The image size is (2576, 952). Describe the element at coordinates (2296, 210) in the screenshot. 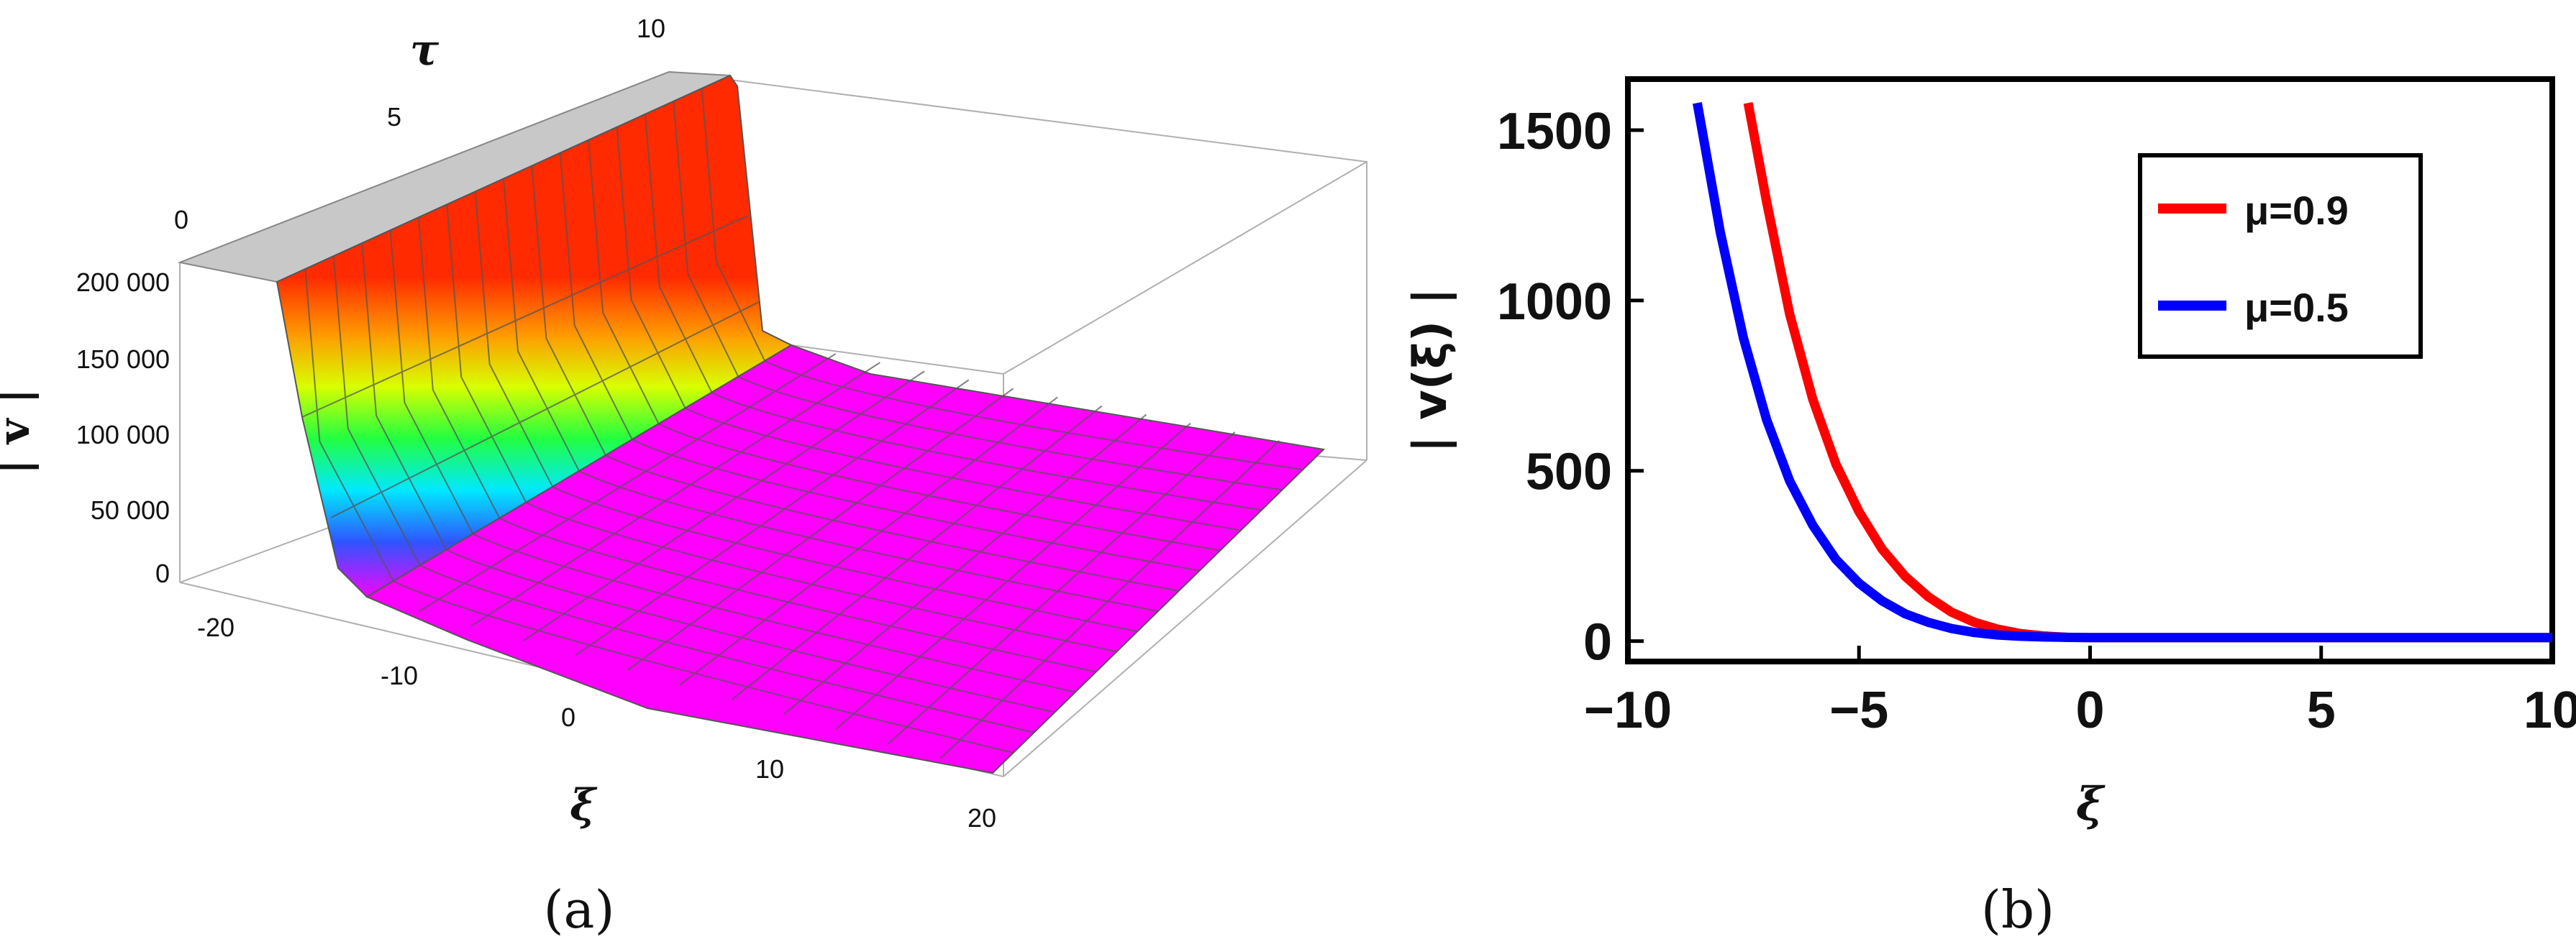

I see `legend-entry-0: μ=0.9` at that location.